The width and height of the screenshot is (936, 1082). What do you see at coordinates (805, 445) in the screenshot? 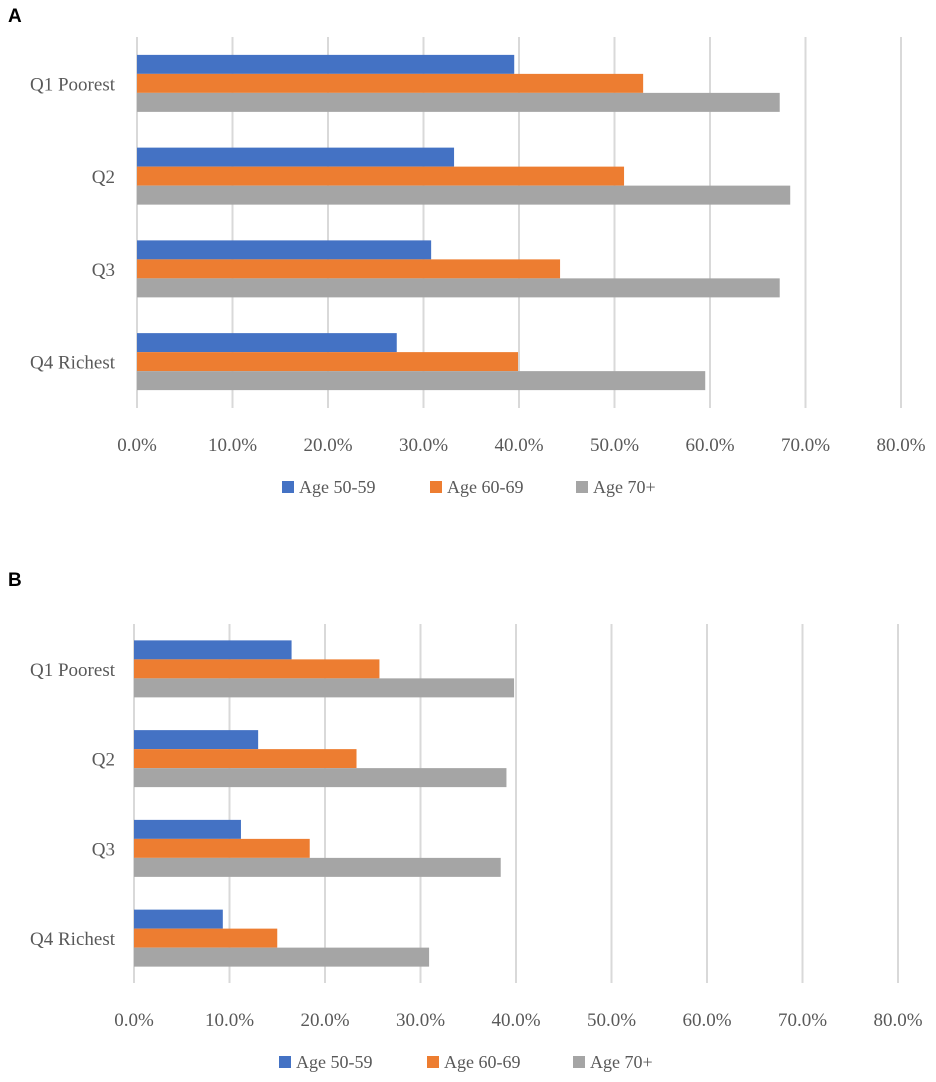
I see `chart-a-x-tick-label: 70.0%` at bounding box center [805, 445].